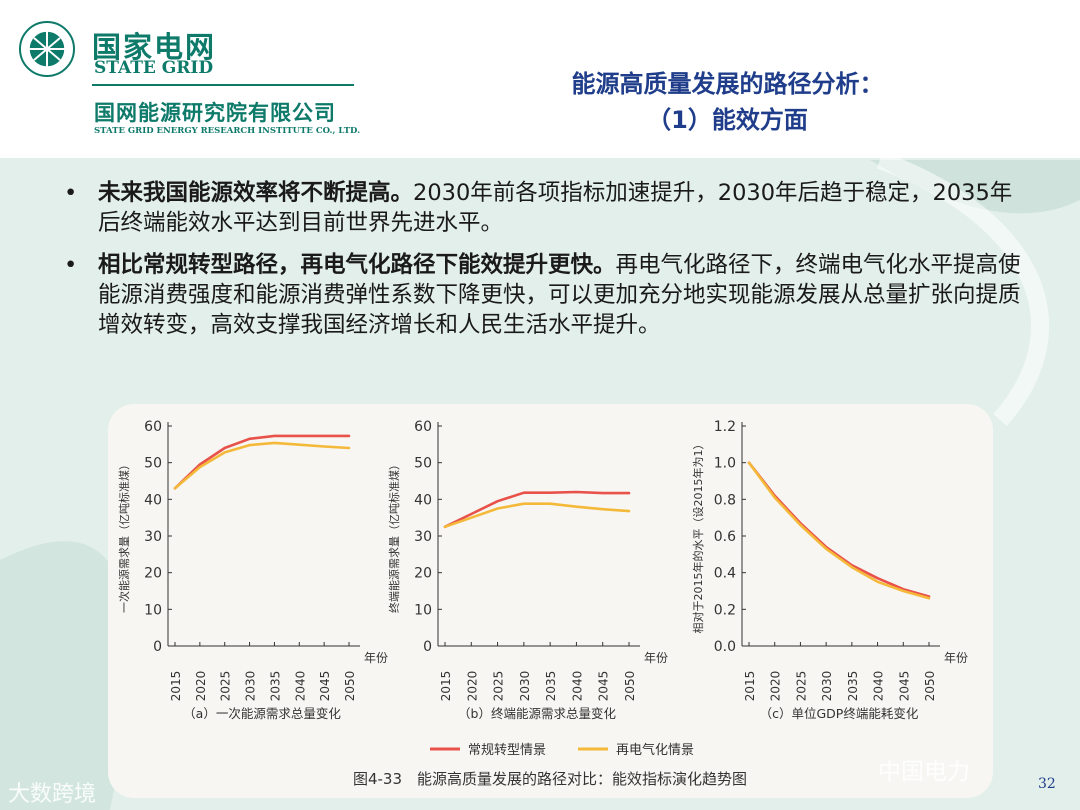  What do you see at coordinates (256, 193) in the screenshot?
I see `bullet-lead: 未来我国能源效率将不断提高。` at bounding box center [256, 193].